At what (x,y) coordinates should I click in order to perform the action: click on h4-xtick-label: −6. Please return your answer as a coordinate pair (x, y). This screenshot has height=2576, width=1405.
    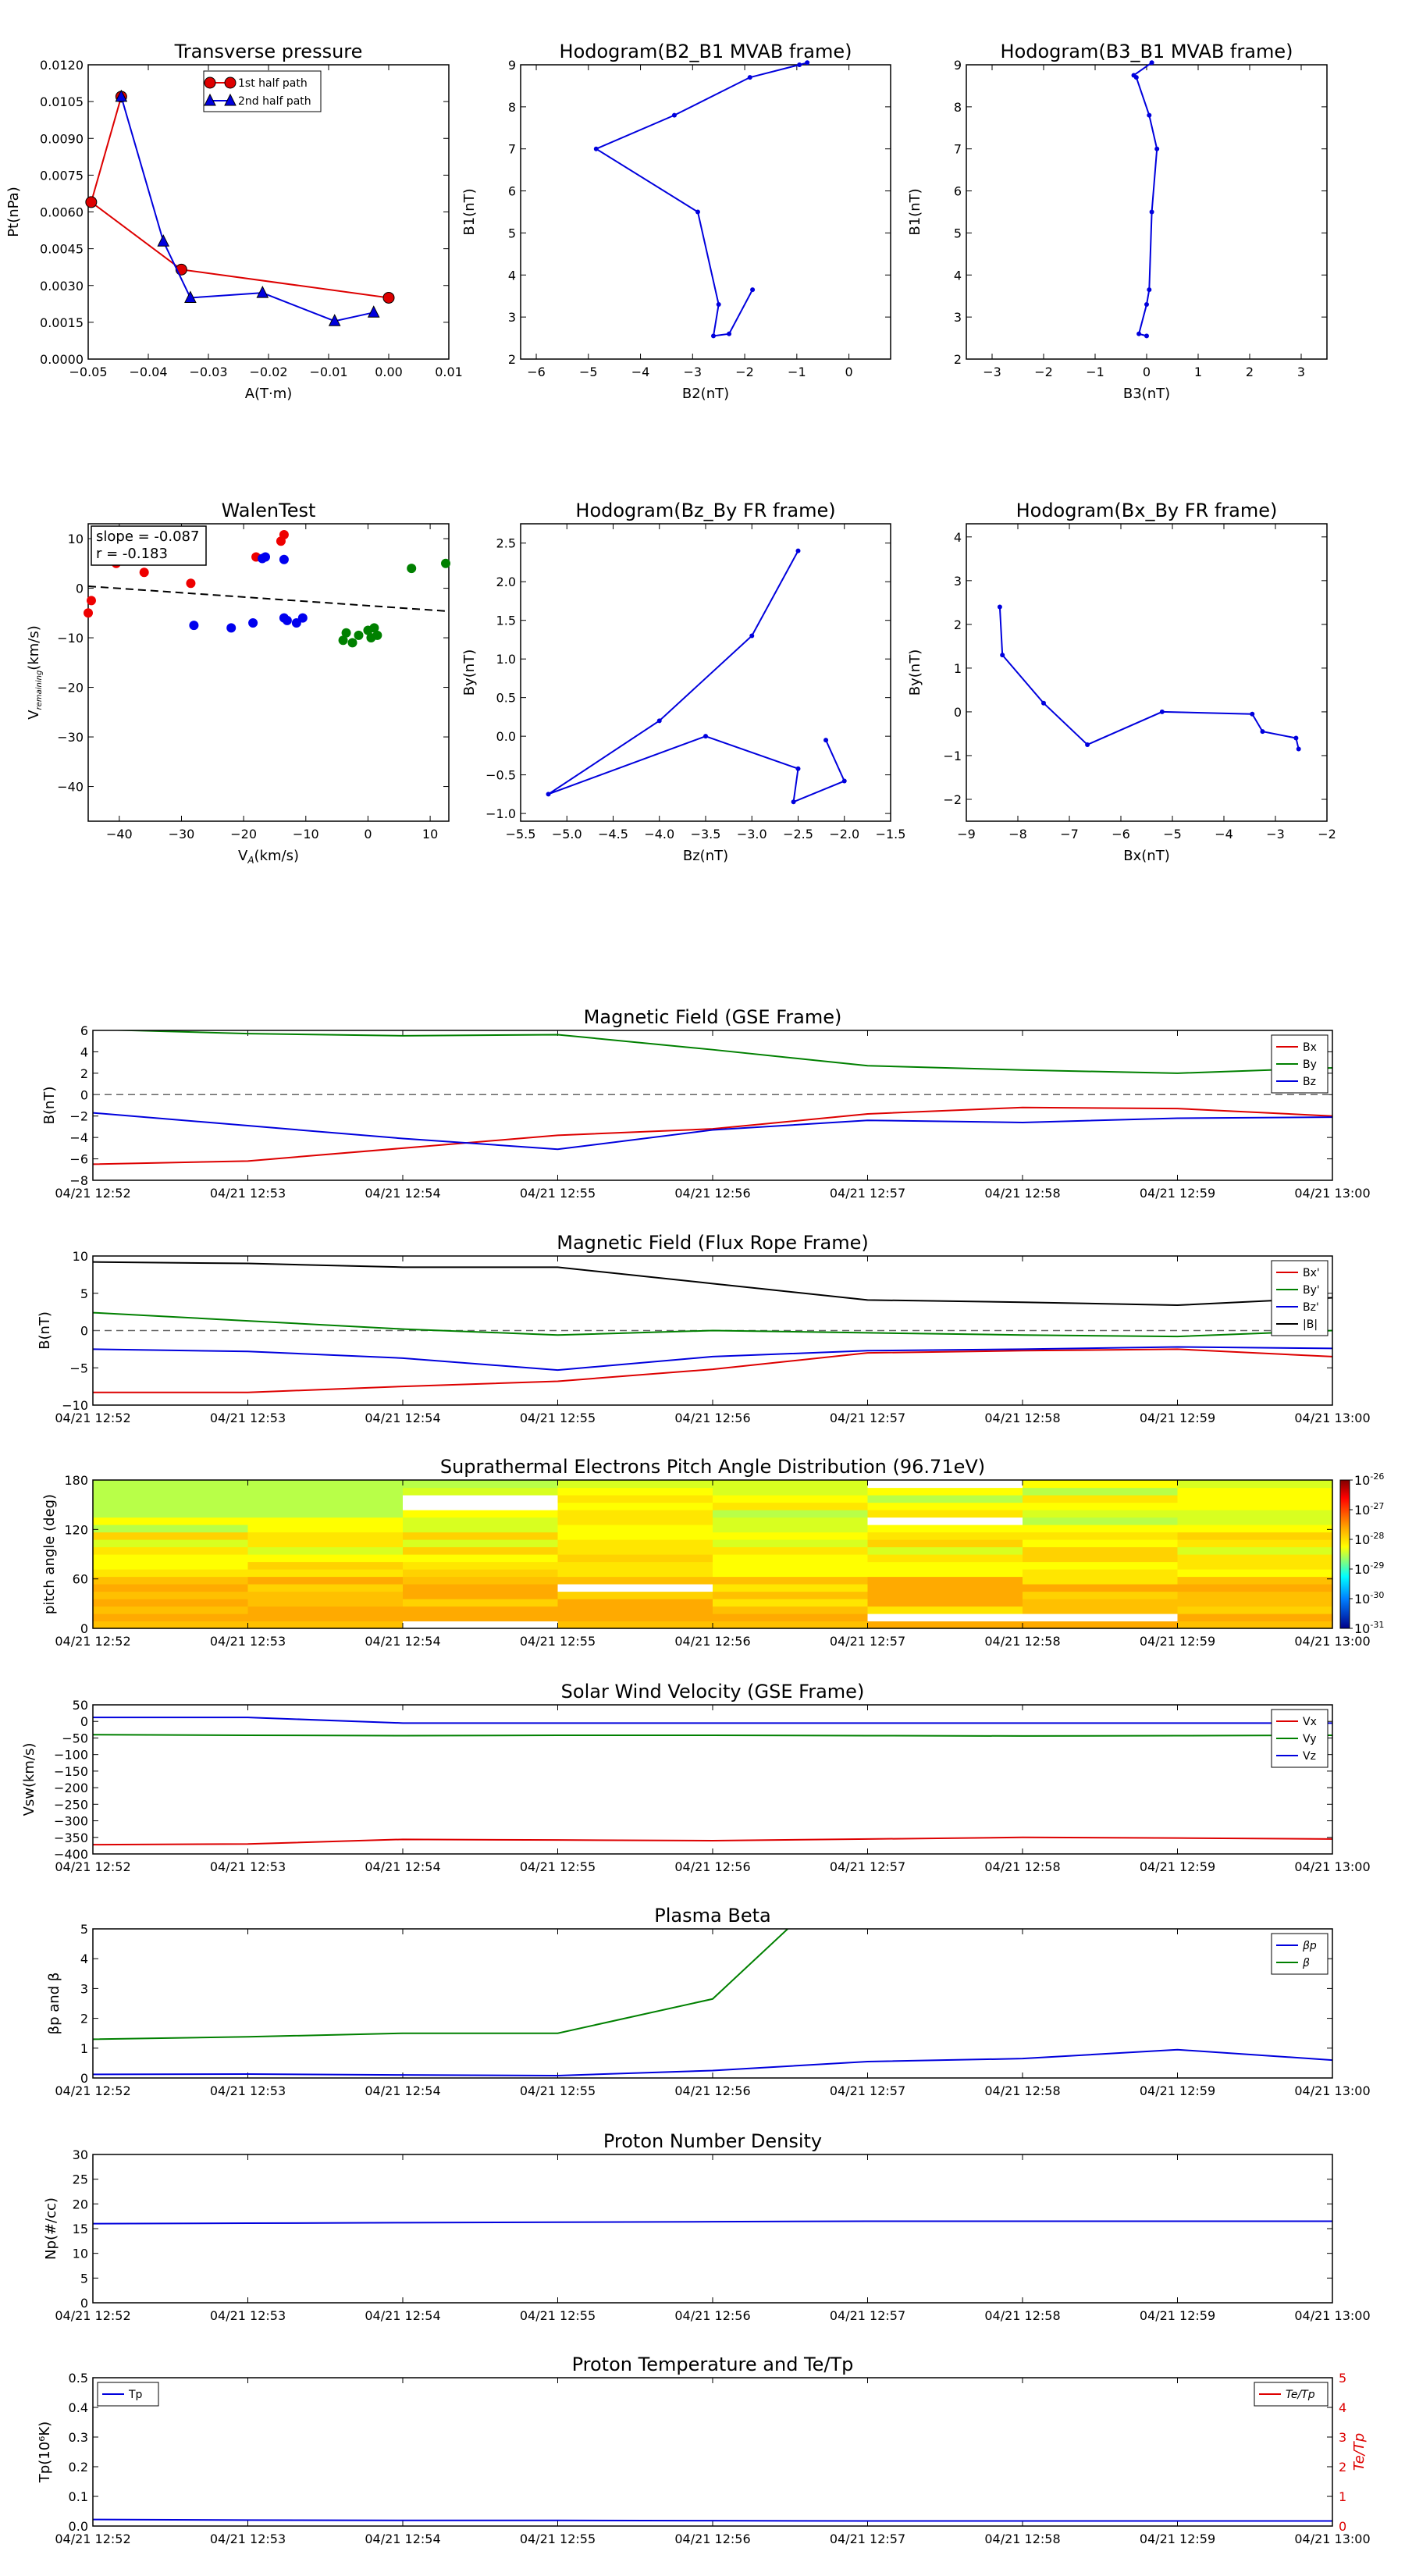
    Looking at the image, I should click on (1121, 834).